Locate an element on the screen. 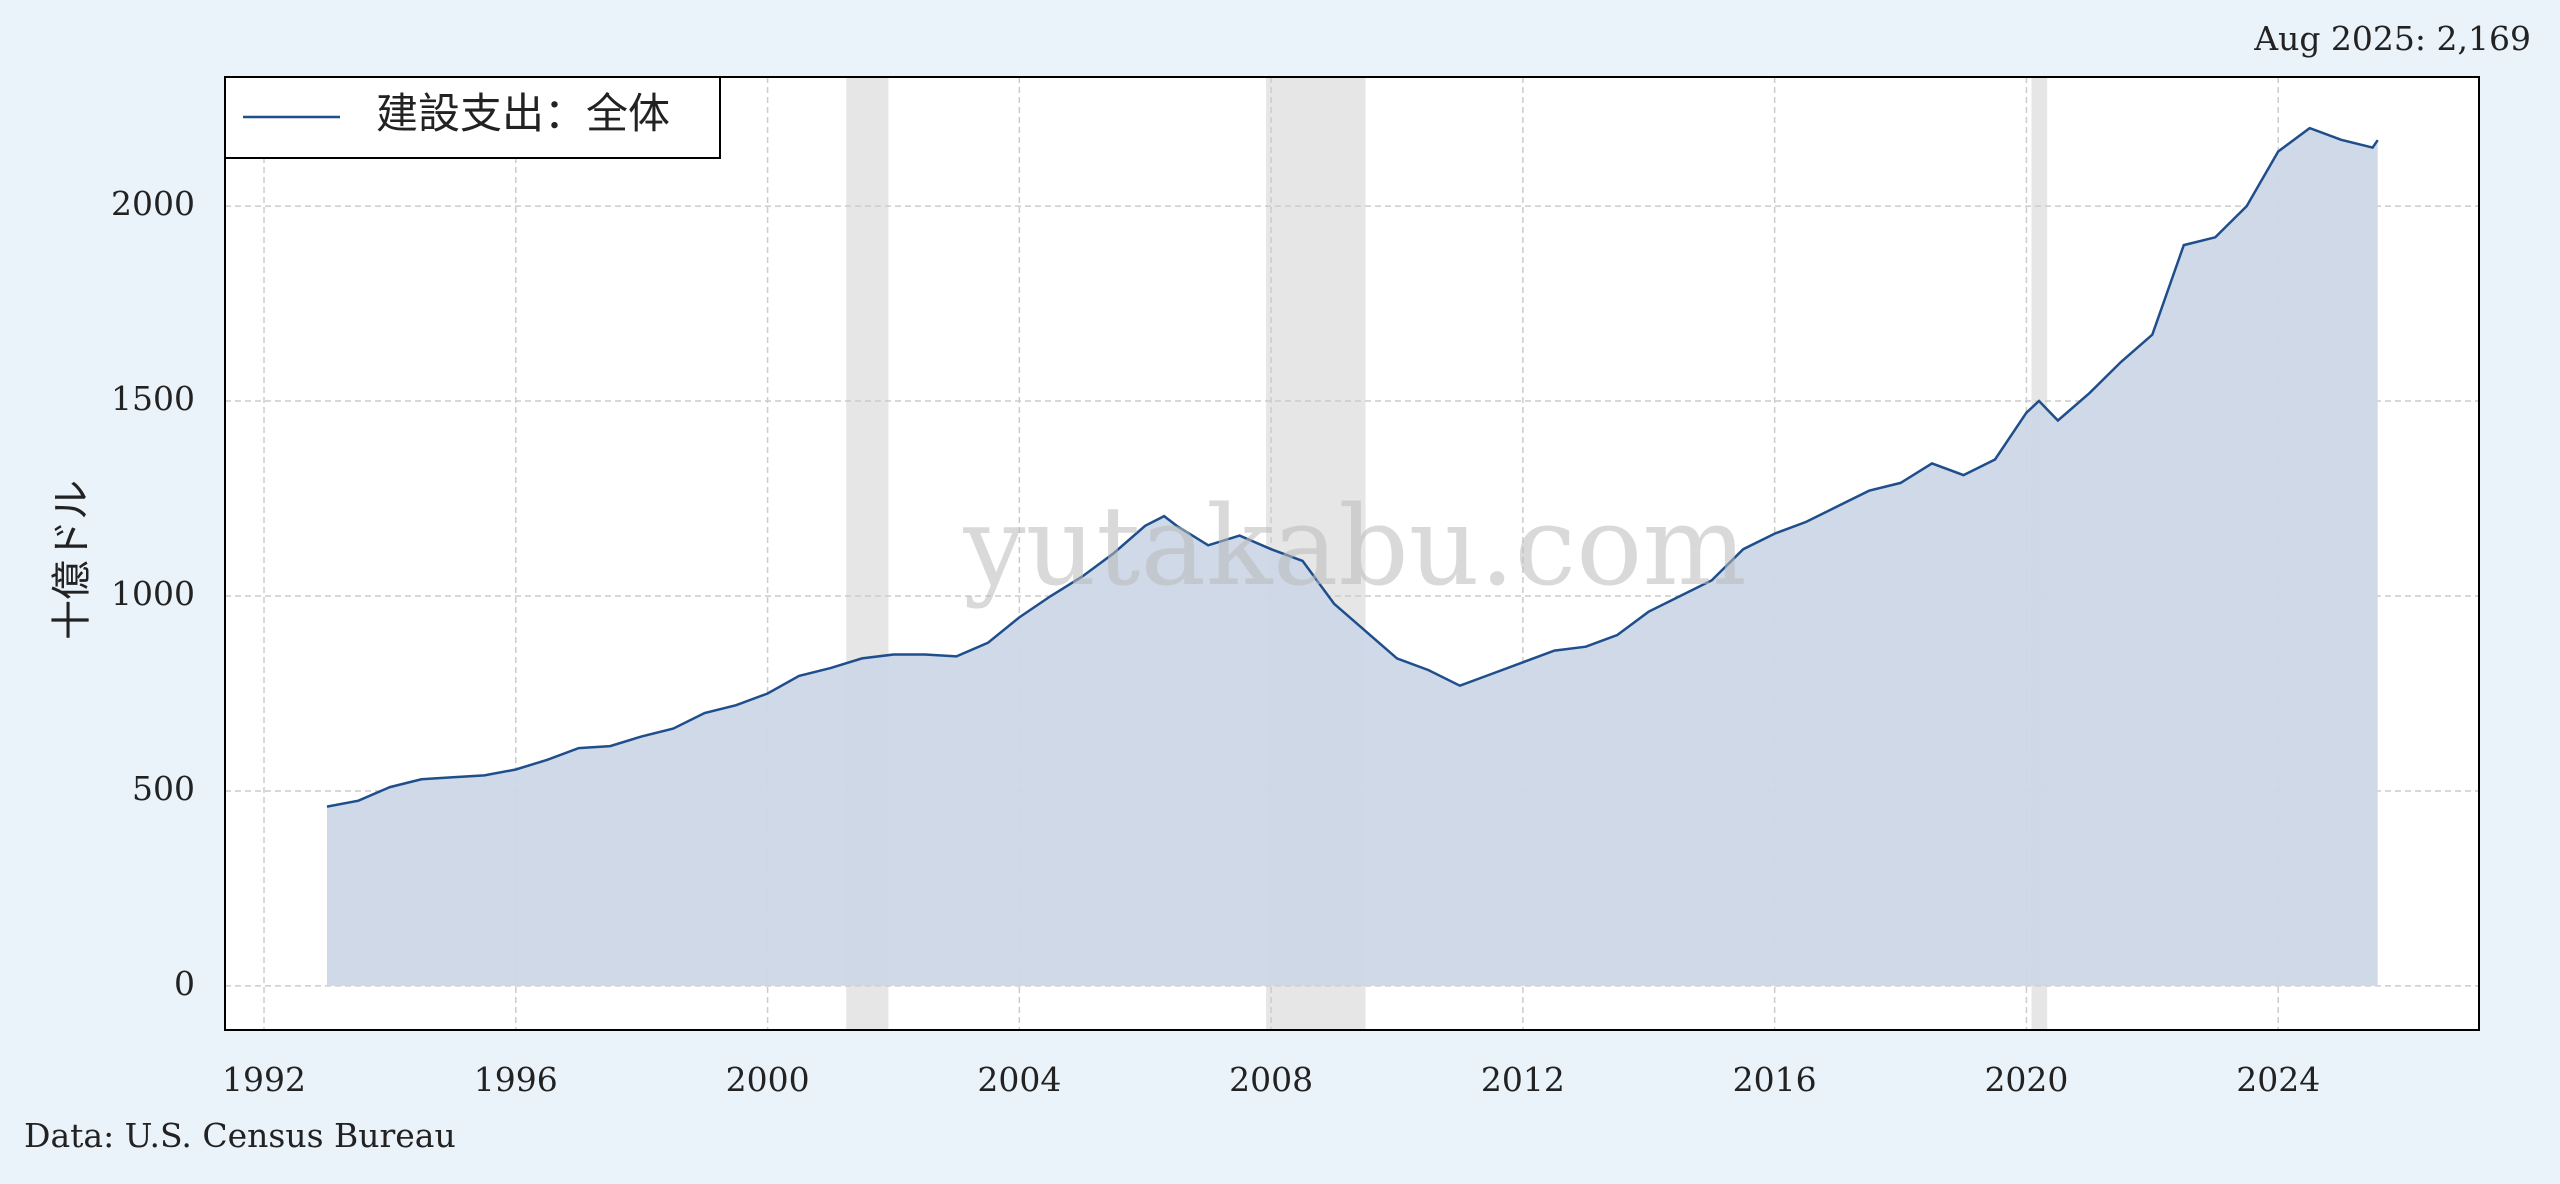  y-axis-label: 十億ドル is located at coordinates (72, 560).